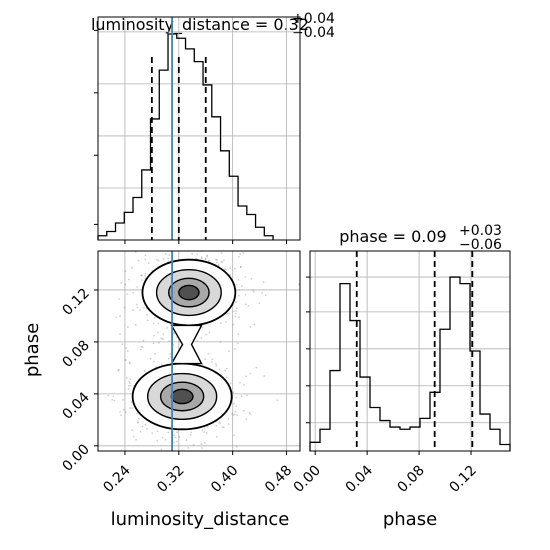  What do you see at coordinates (199, 351) in the screenshot?
I see `panel-frame` at bounding box center [199, 351].